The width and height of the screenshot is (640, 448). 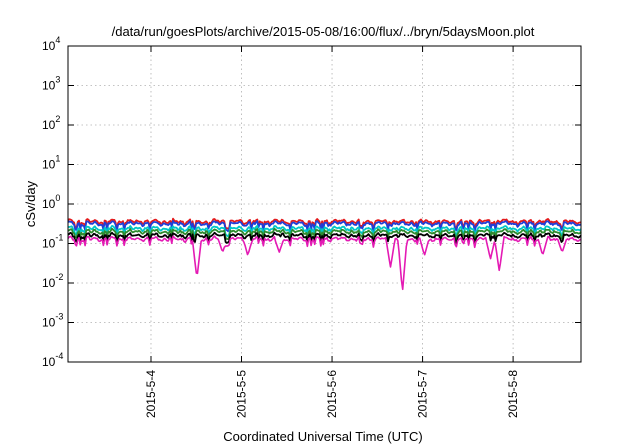 I want to click on y-tick-label: 10⁻⁴, so click(x=52, y=360).